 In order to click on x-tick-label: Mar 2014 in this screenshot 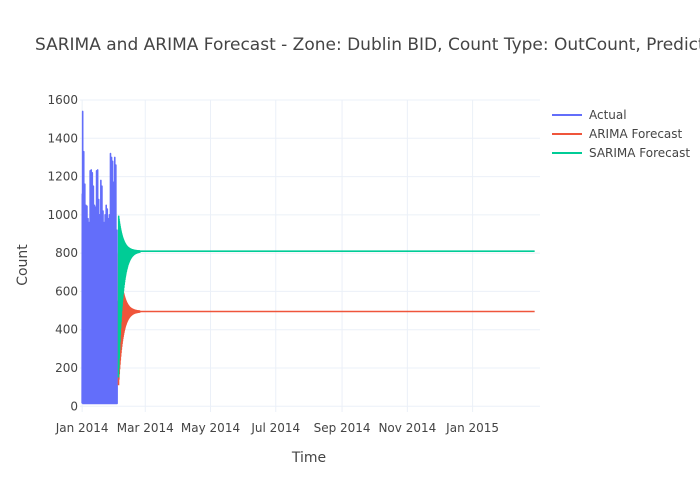, I will do `click(145, 428)`.